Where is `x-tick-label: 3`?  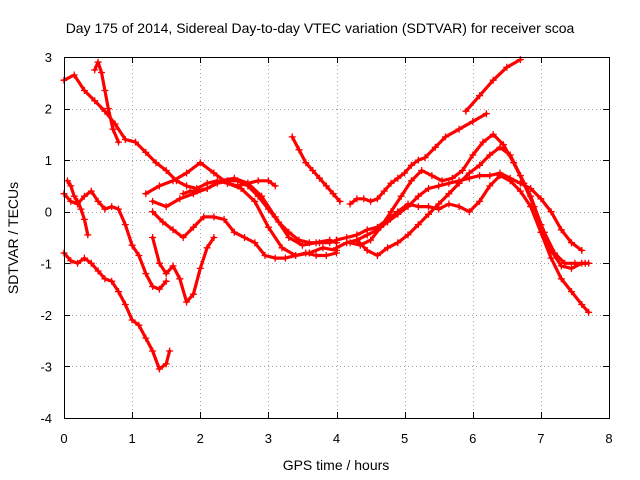 x-tick-label: 3 is located at coordinates (268, 438).